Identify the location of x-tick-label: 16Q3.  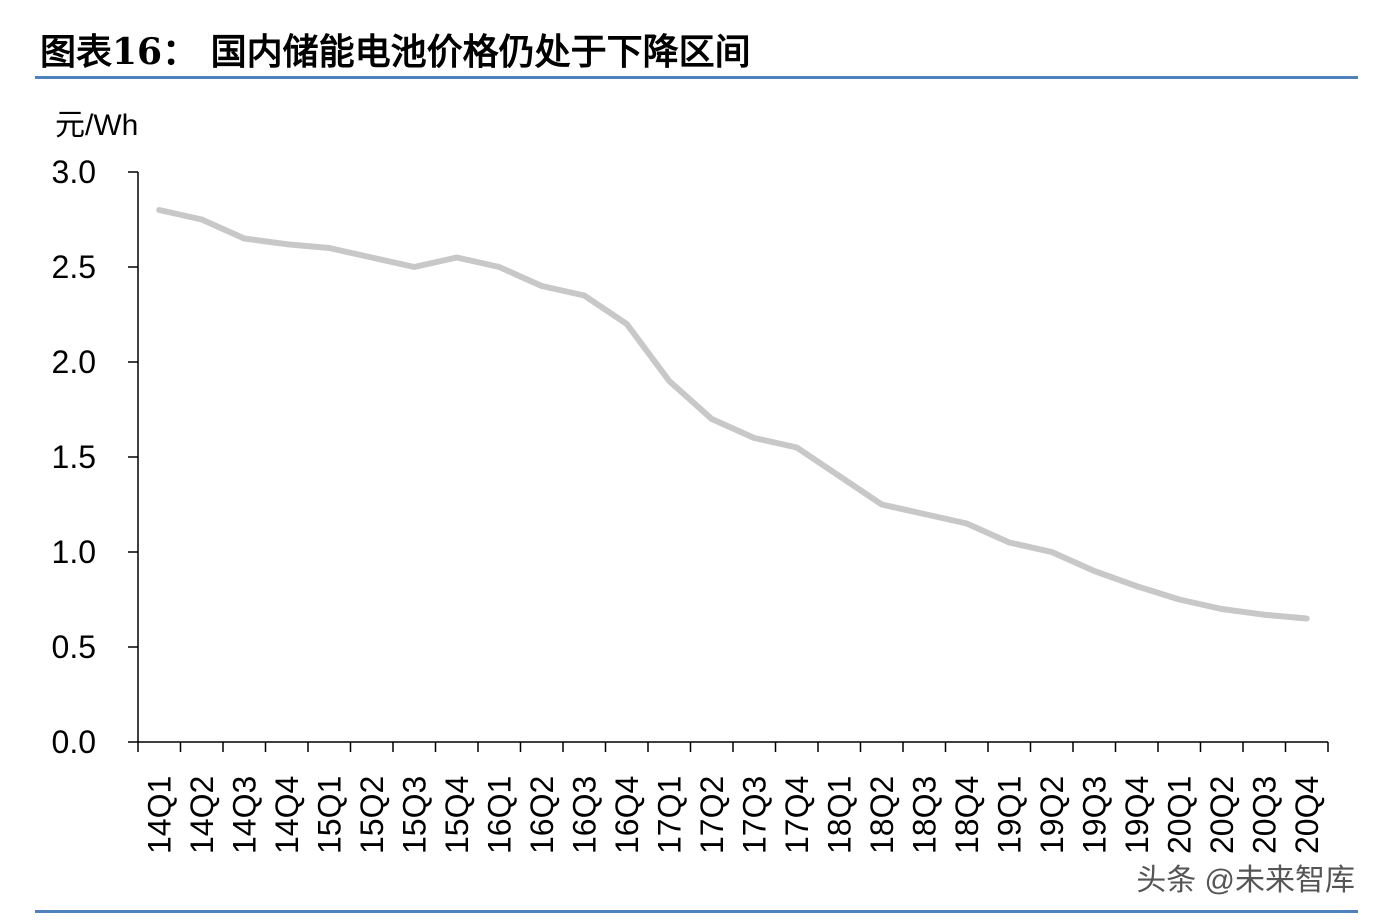
(584, 815).